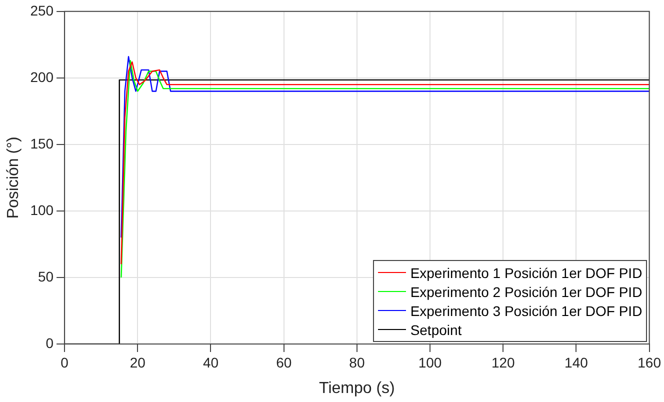 The height and width of the screenshot is (402, 664). I want to click on x-axis-title: Tiempo (s), so click(357, 388).